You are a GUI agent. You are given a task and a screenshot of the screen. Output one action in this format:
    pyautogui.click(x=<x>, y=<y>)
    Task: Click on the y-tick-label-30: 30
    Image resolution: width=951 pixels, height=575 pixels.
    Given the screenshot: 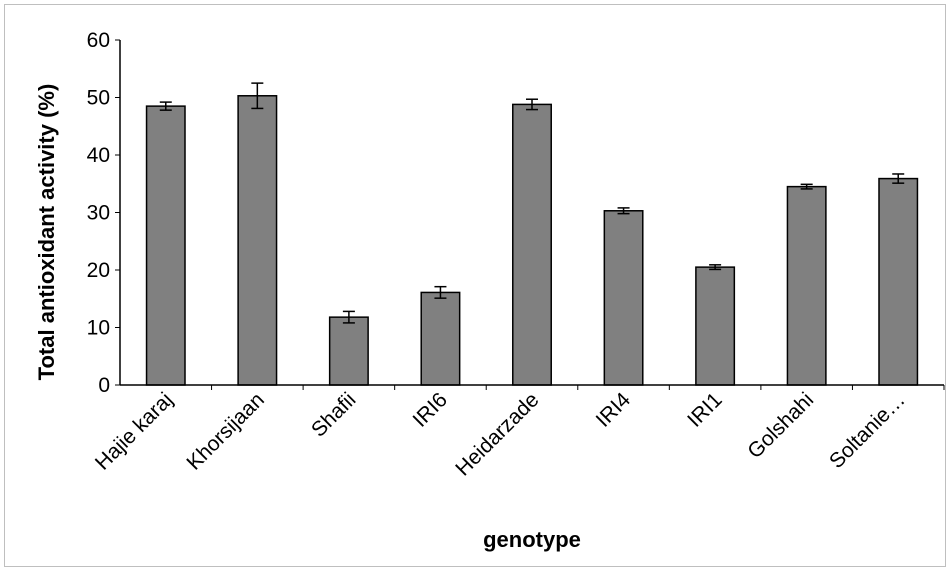 What is the action you would take?
    pyautogui.click(x=98, y=213)
    